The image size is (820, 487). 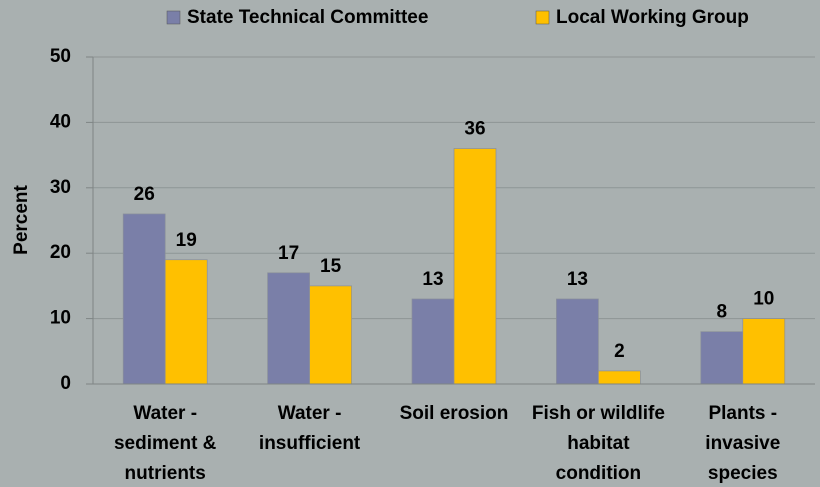 What do you see at coordinates (598, 413) in the screenshot?
I see `x-tick-label: Fish or wildlife` at bounding box center [598, 413].